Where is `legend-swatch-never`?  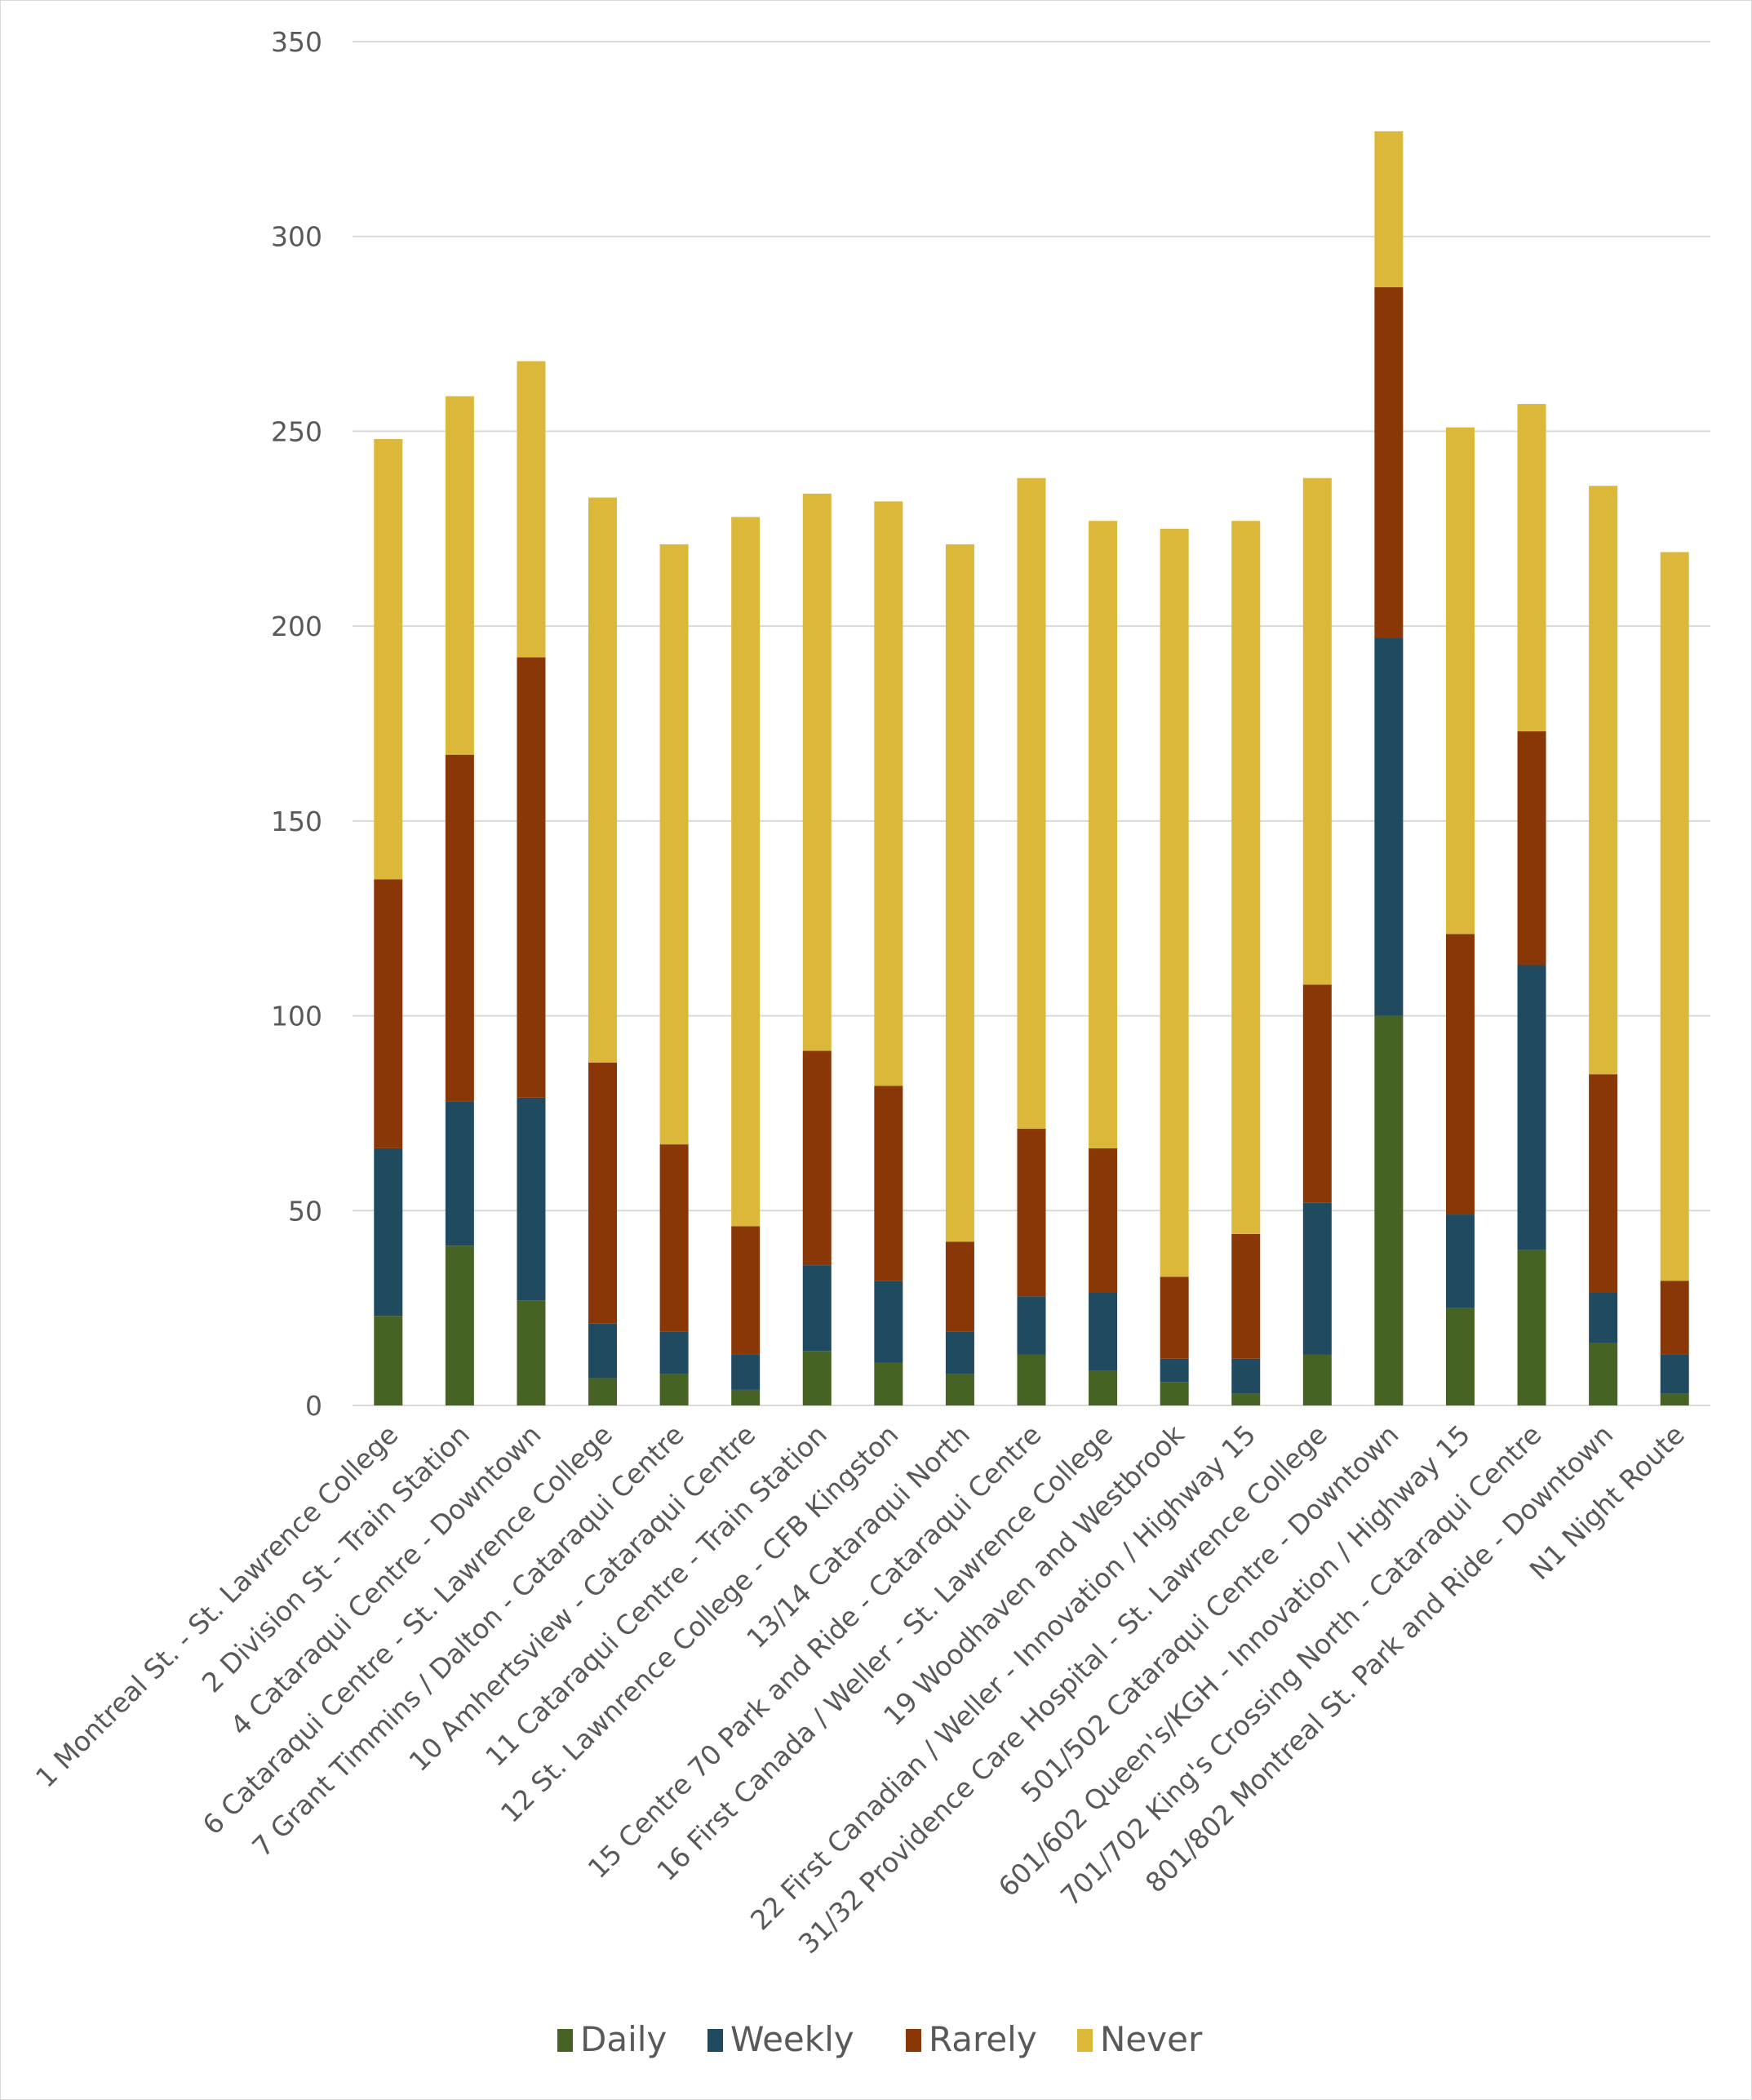
legend-swatch-never is located at coordinates (1085, 2040).